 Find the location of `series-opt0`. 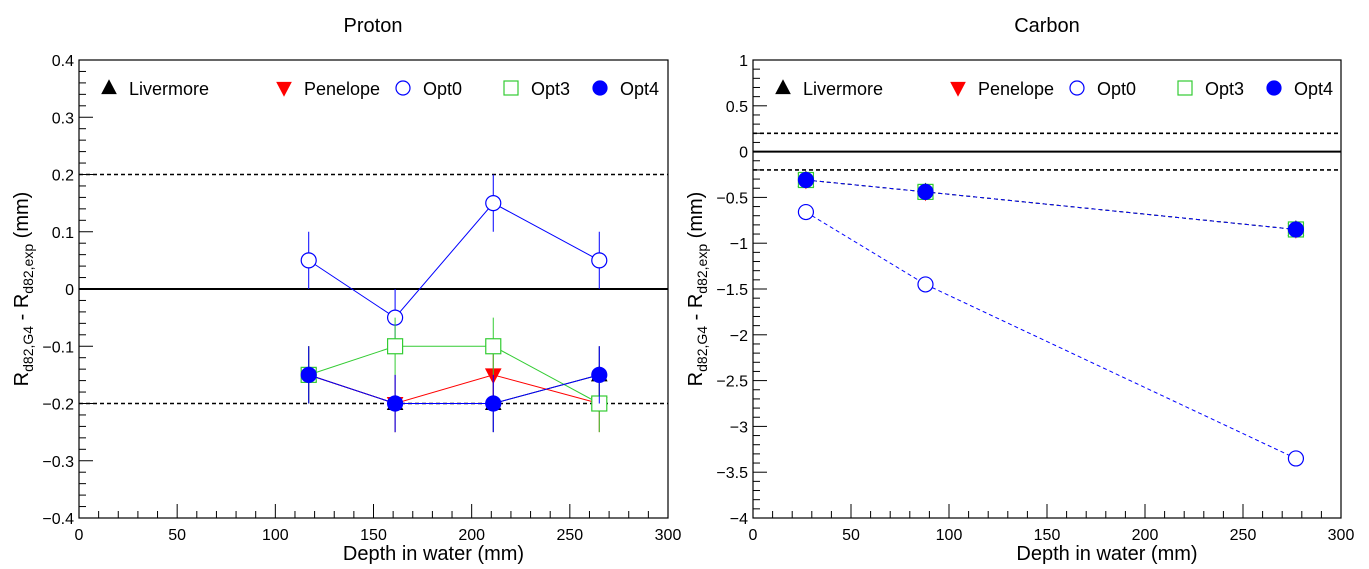

series-opt0 is located at coordinates (454, 260).